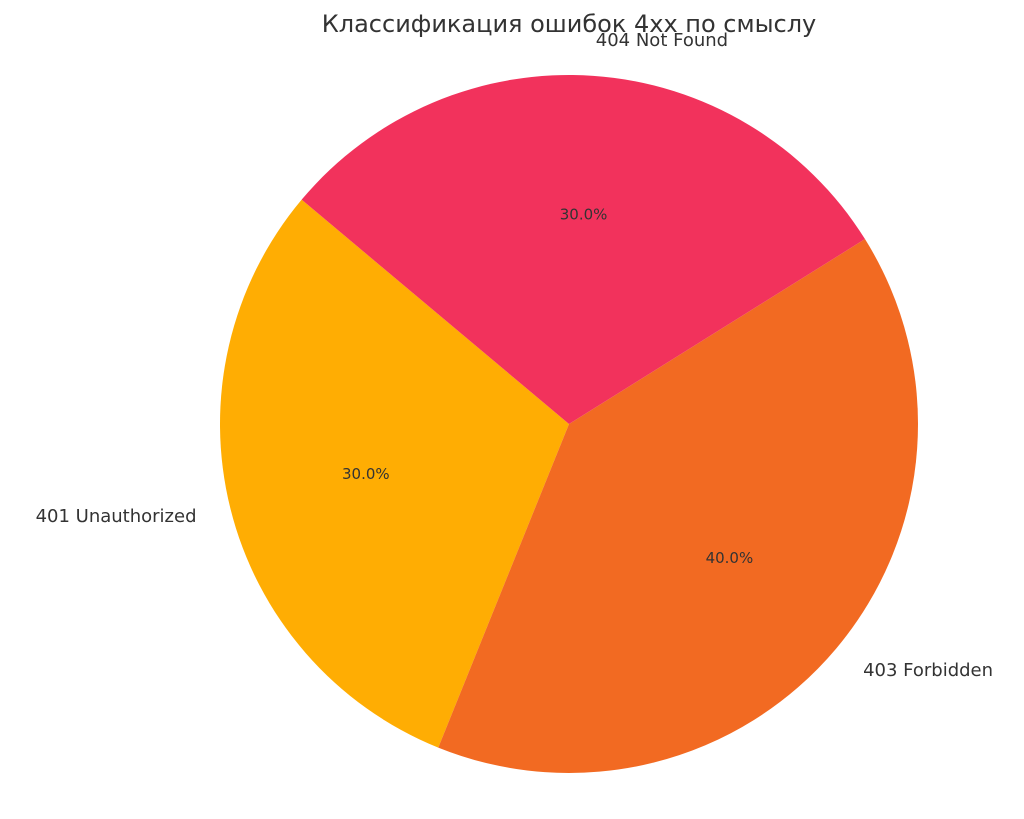  I want to click on slice-label: 403 Forbidden, so click(928, 670).